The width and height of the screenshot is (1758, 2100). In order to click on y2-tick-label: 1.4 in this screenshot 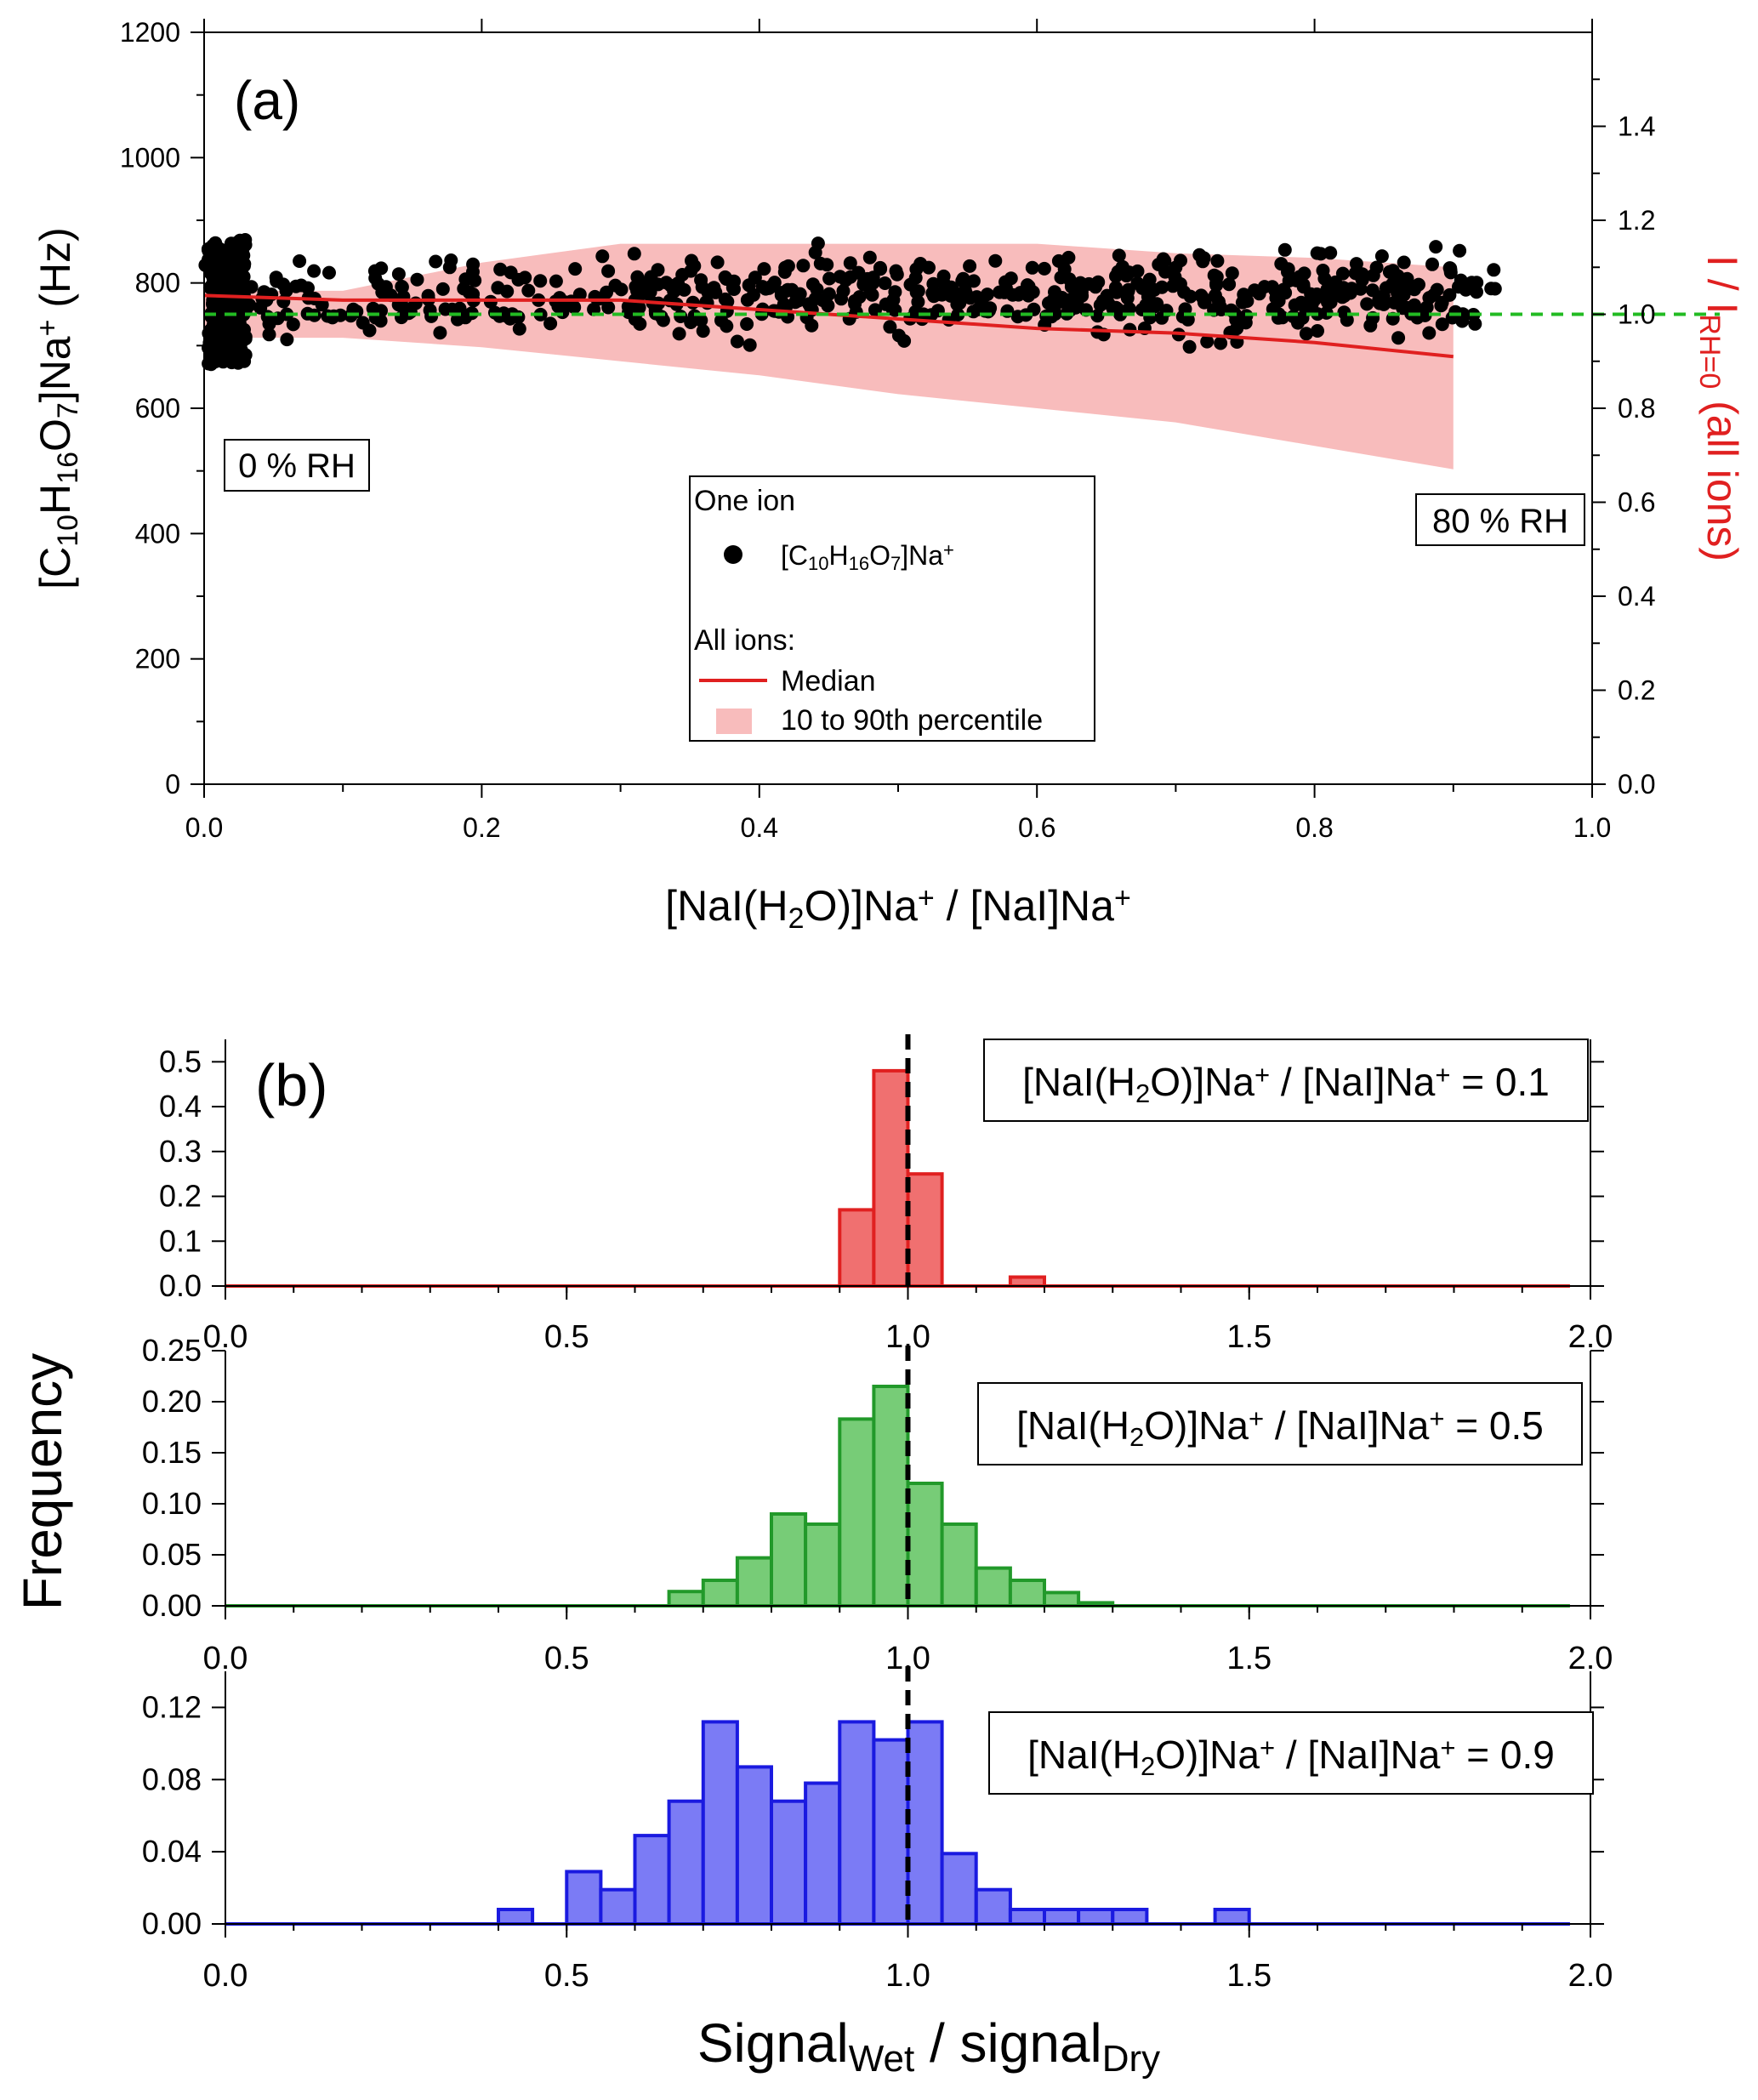, I will do `click(1636, 126)`.